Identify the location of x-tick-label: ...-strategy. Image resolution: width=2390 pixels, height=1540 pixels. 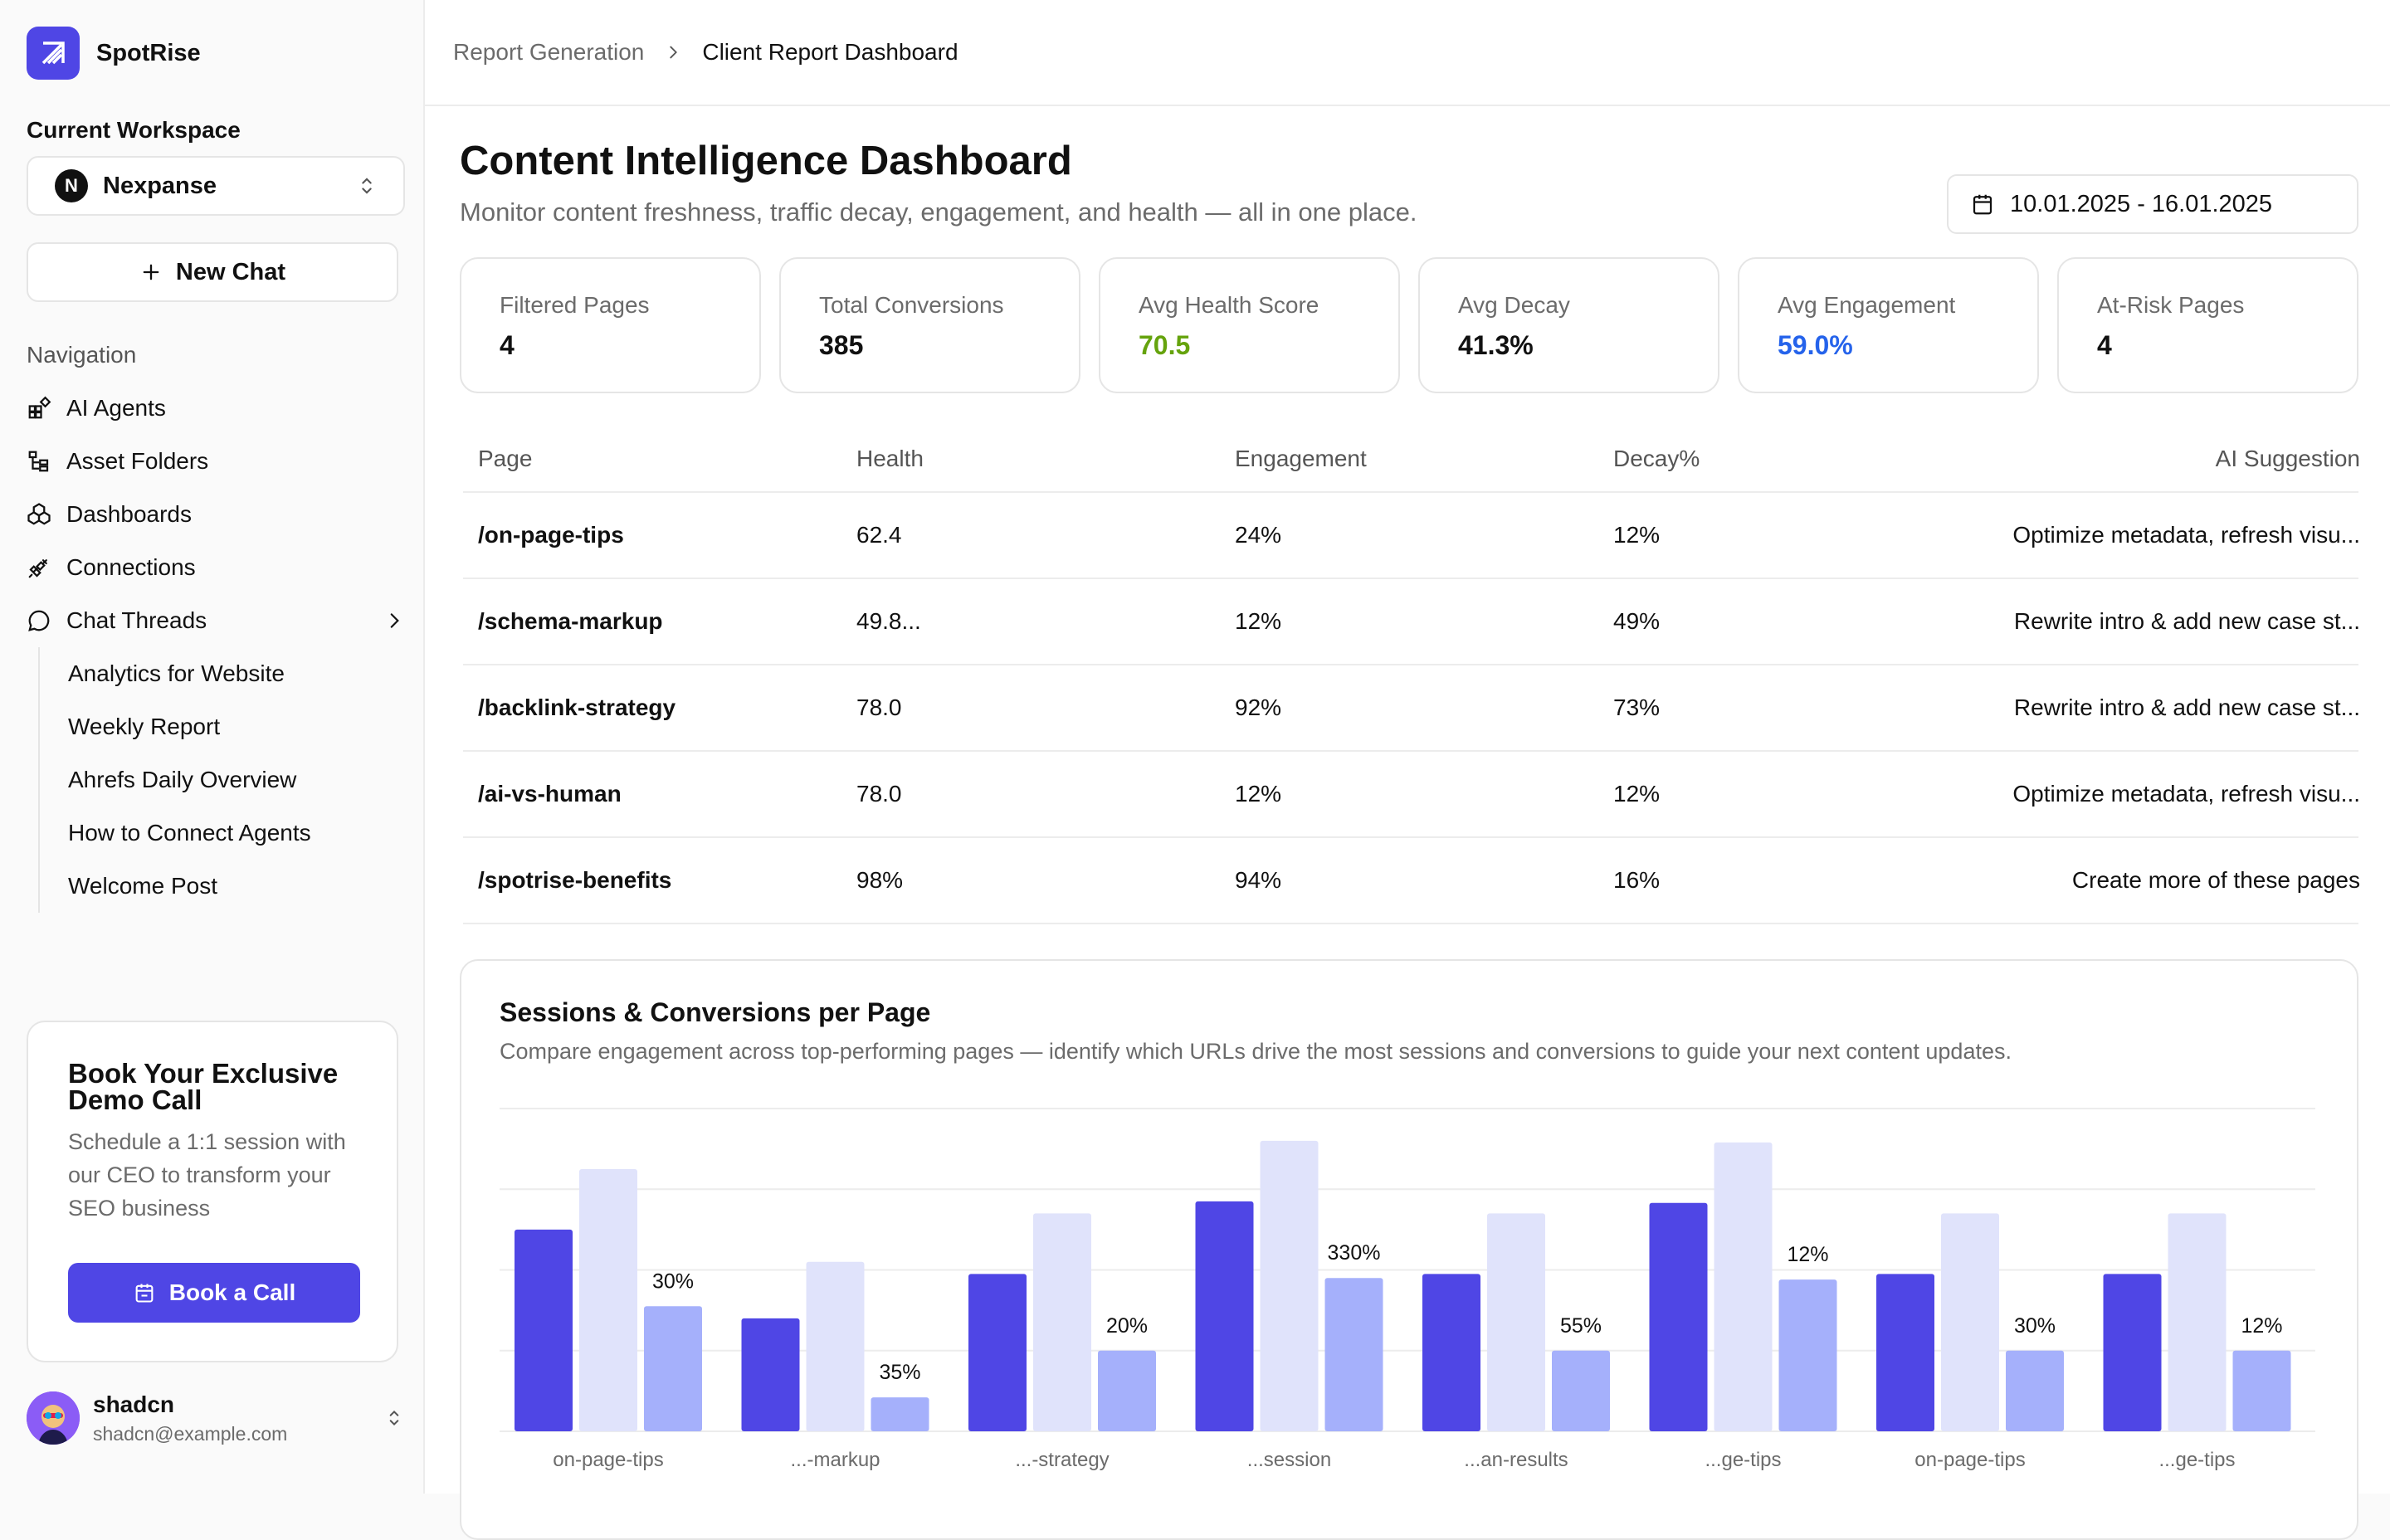
(1062, 1460).